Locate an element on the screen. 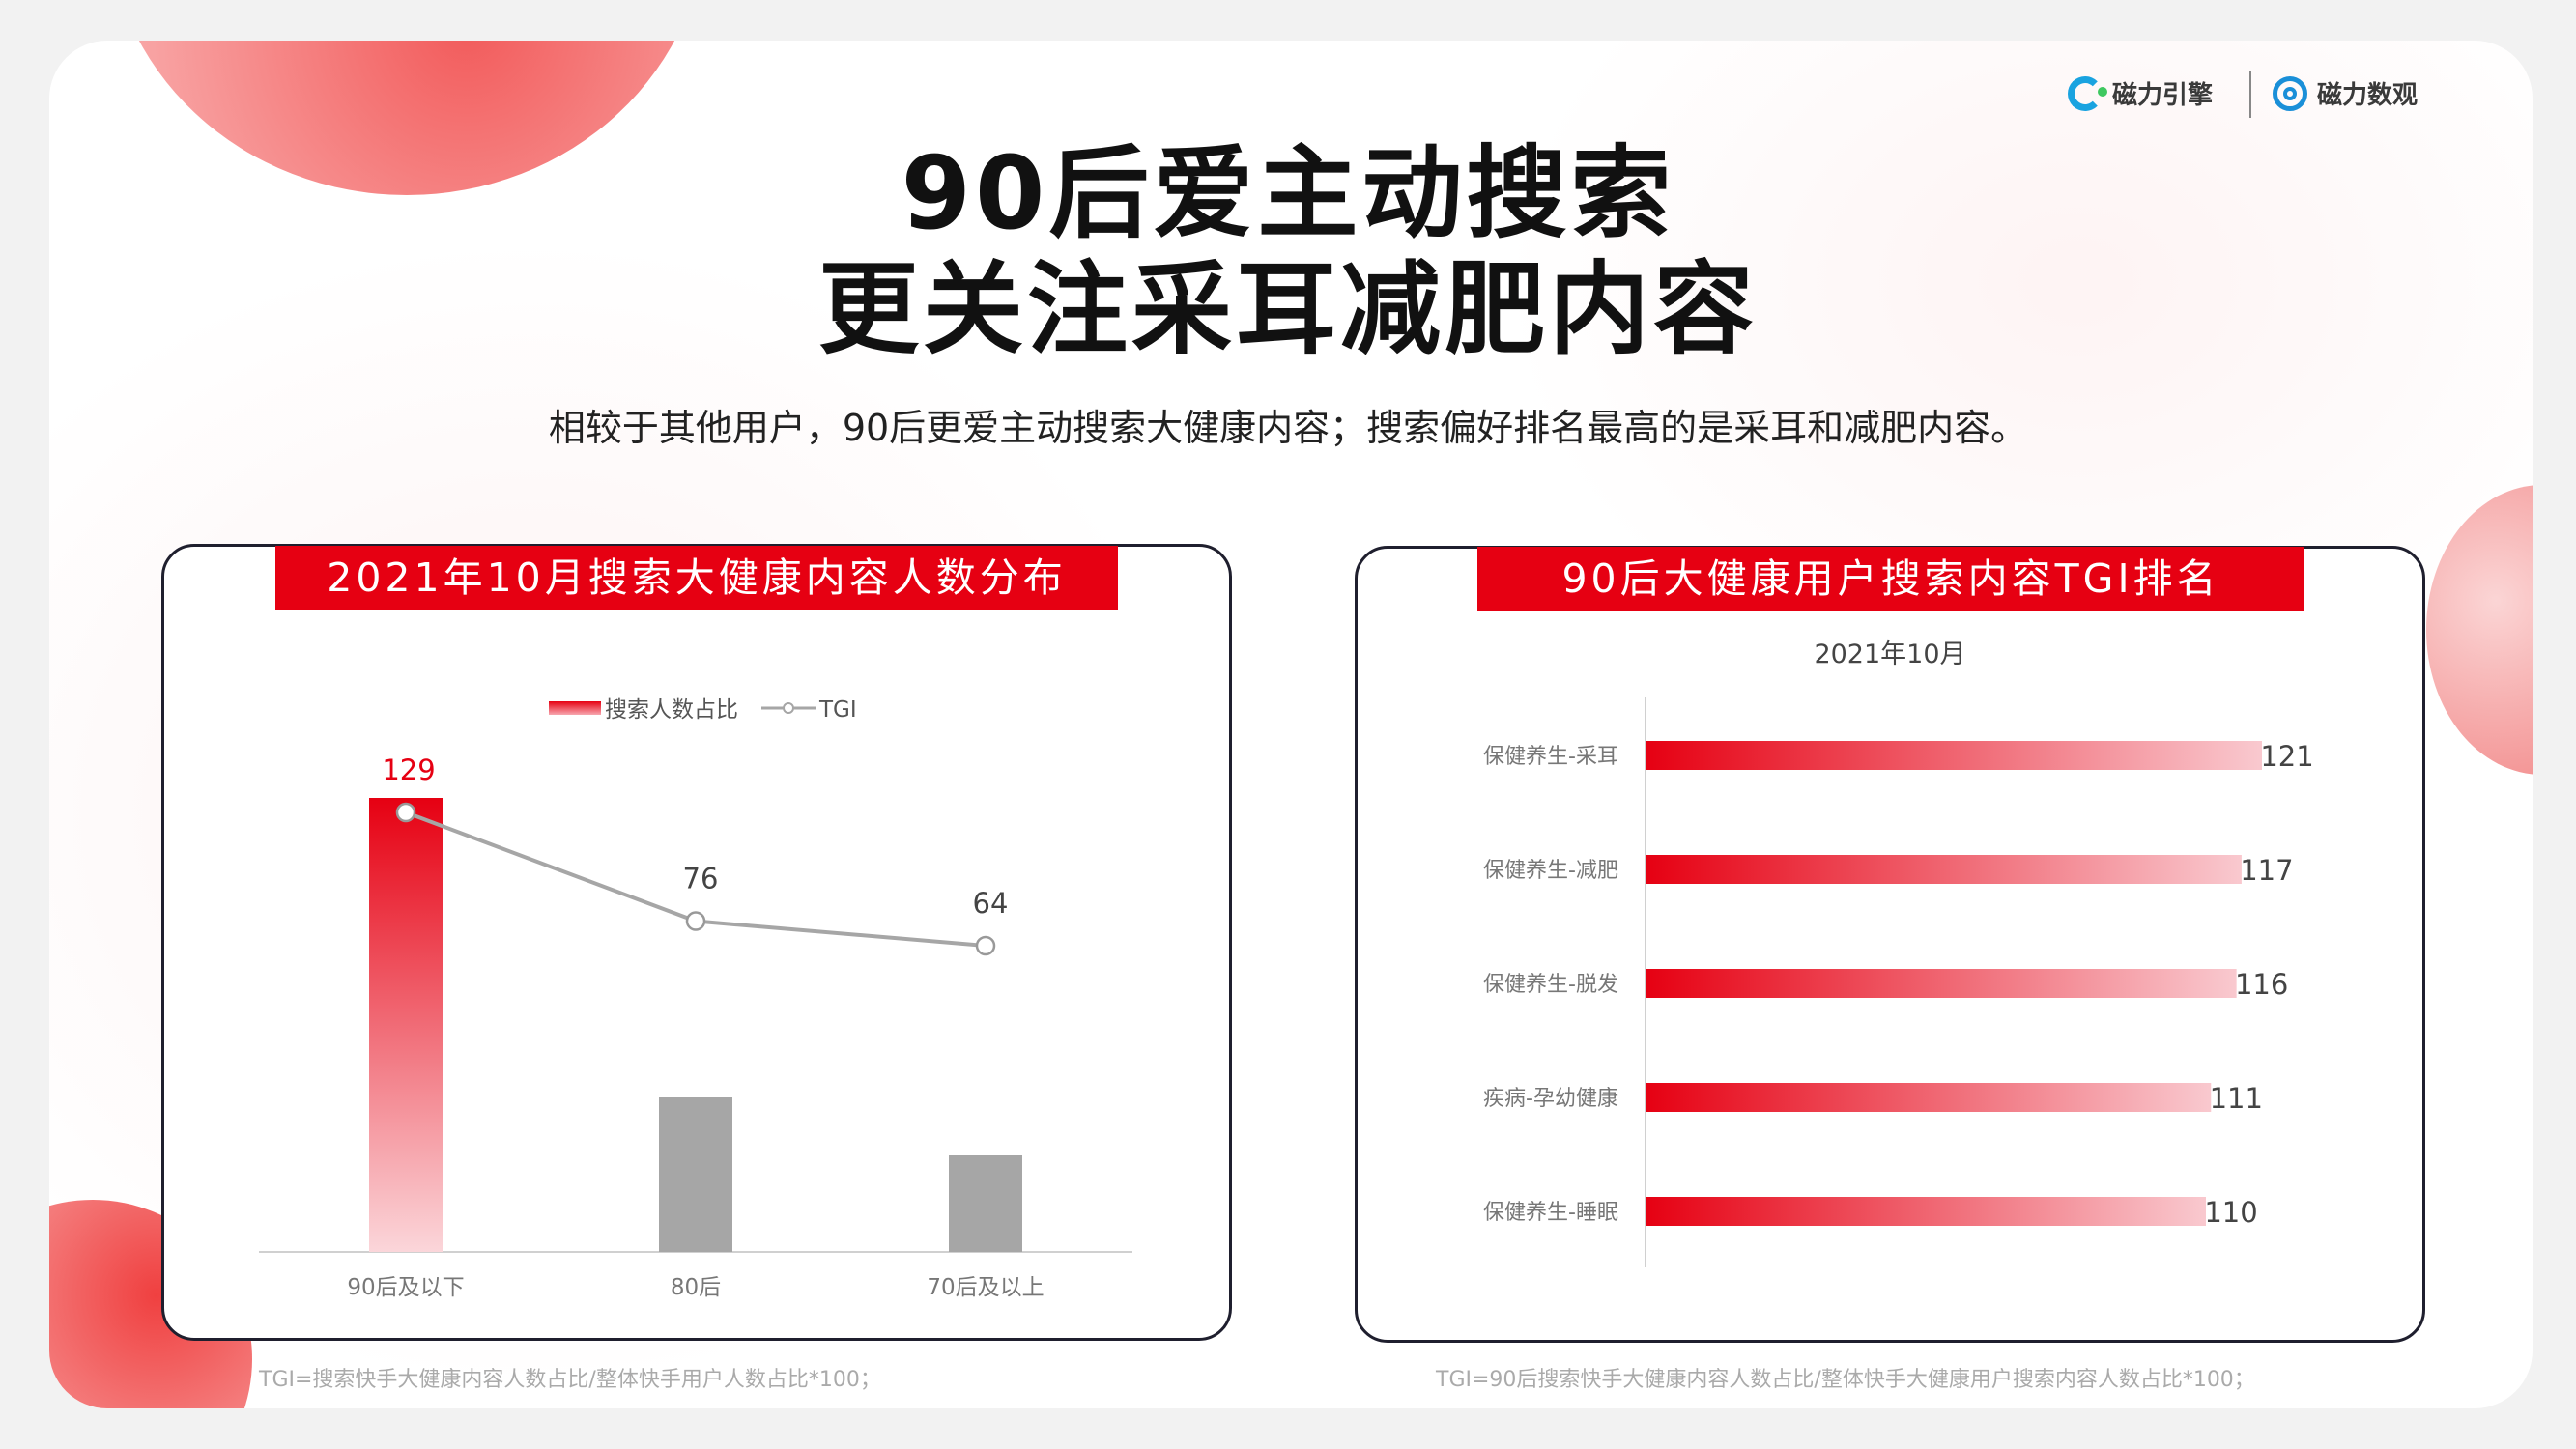 Image resolution: width=2576 pixels, height=1449 pixels. tgi-data-label: 129 is located at coordinates (409, 769).